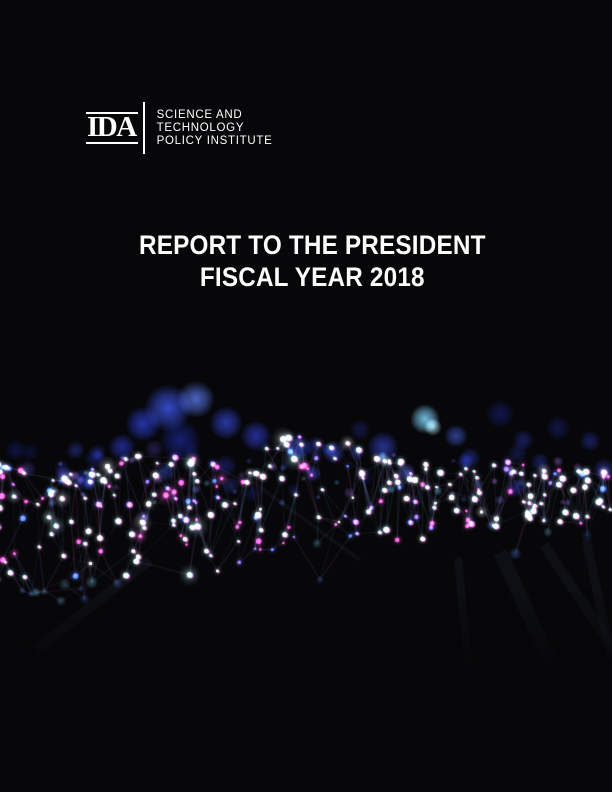 The image size is (612, 792). What do you see at coordinates (199, 114) in the screenshot?
I see `logo-org-line-1: SCIENCE AND` at bounding box center [199, 114].